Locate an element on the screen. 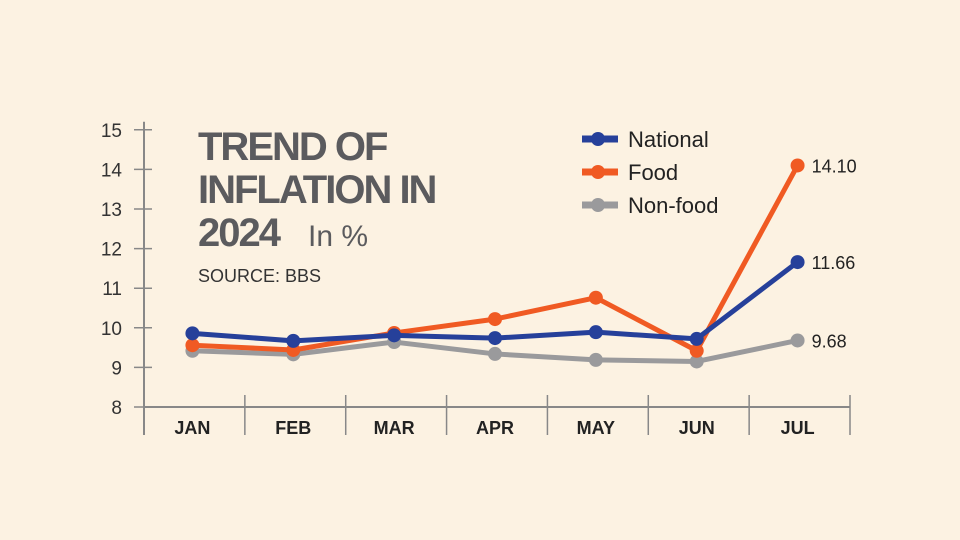 The height and width of the screenshot is (540, 960). x-tick-label: APR is located at coordinates (495, 428).